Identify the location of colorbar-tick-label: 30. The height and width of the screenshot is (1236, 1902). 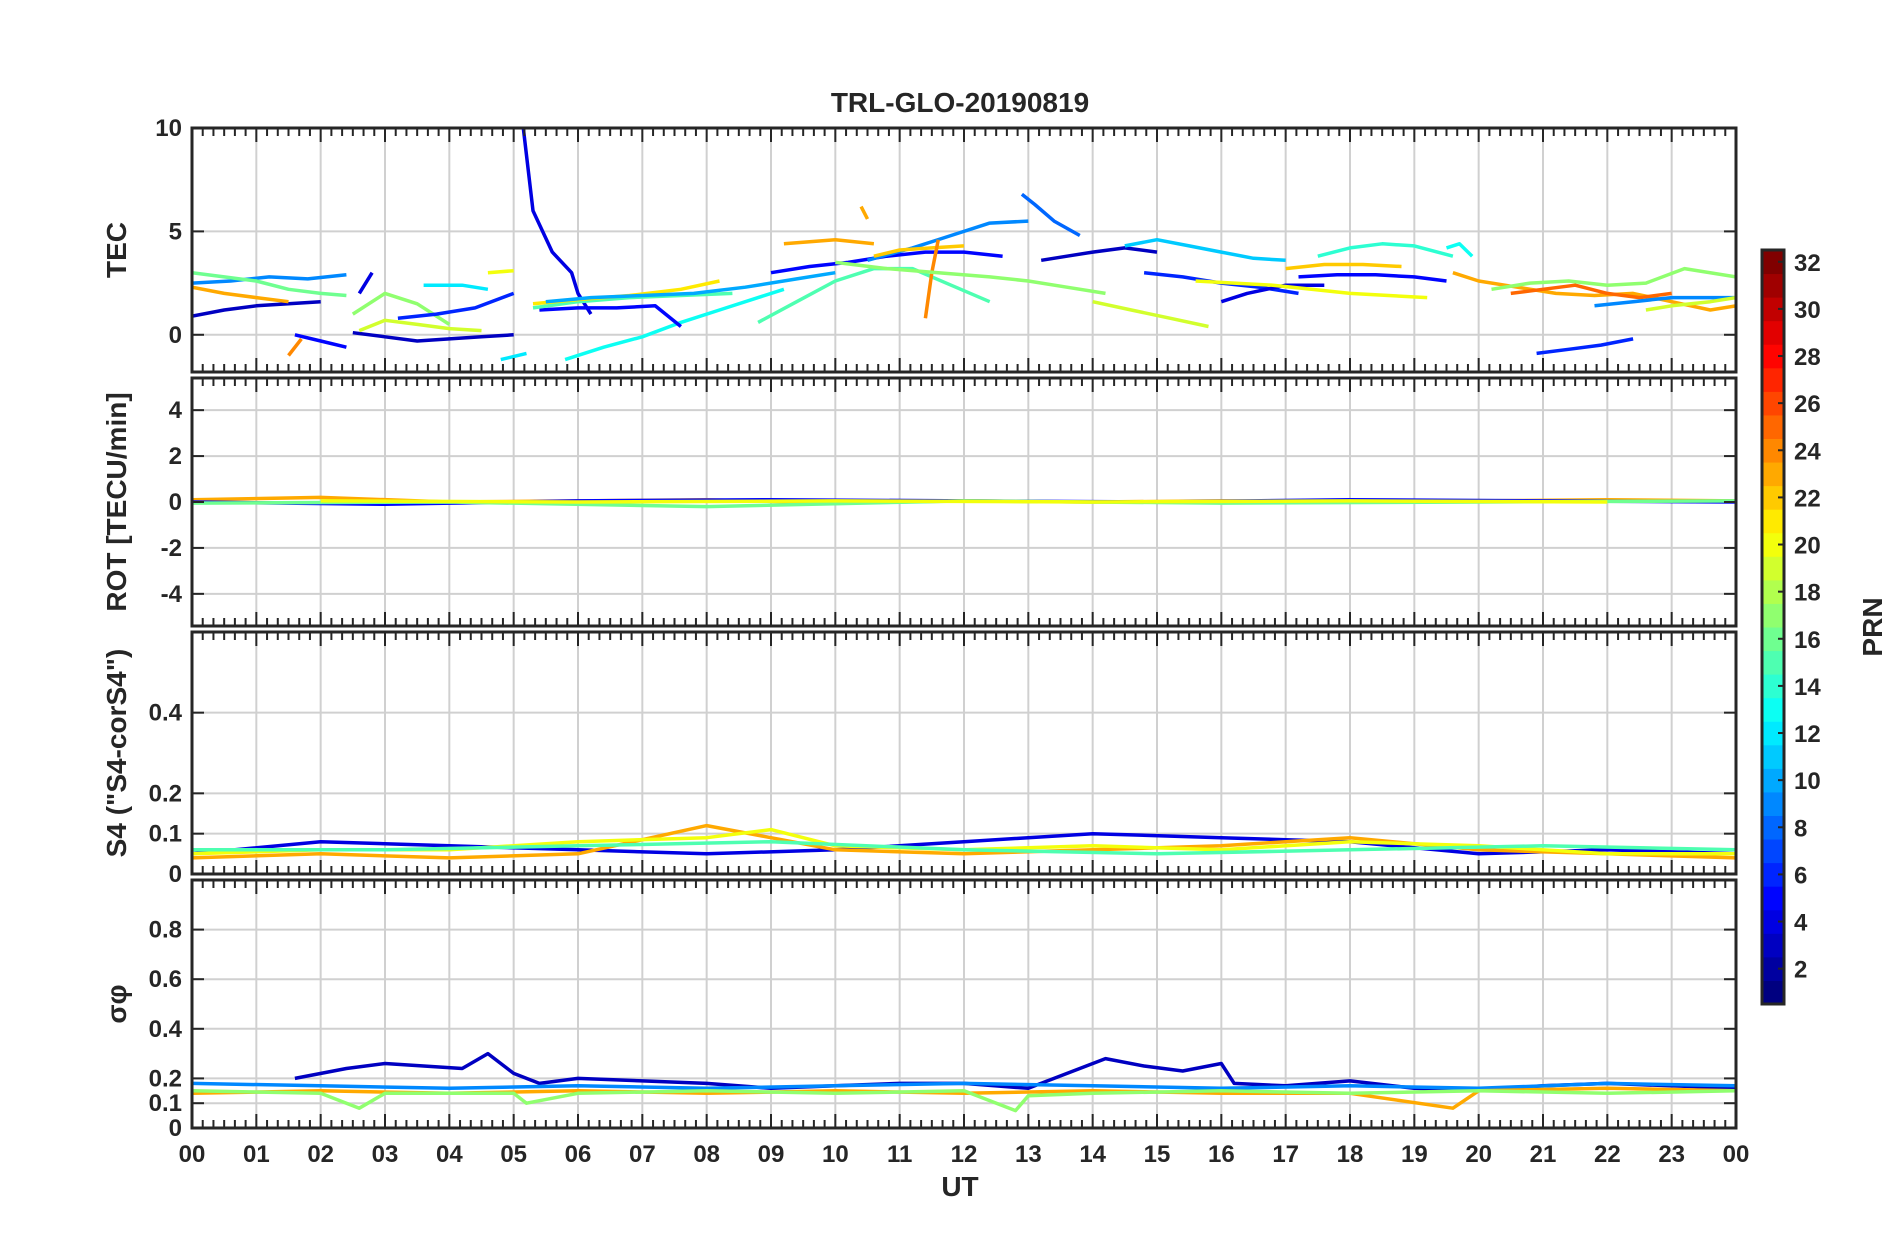
(1807, 310).